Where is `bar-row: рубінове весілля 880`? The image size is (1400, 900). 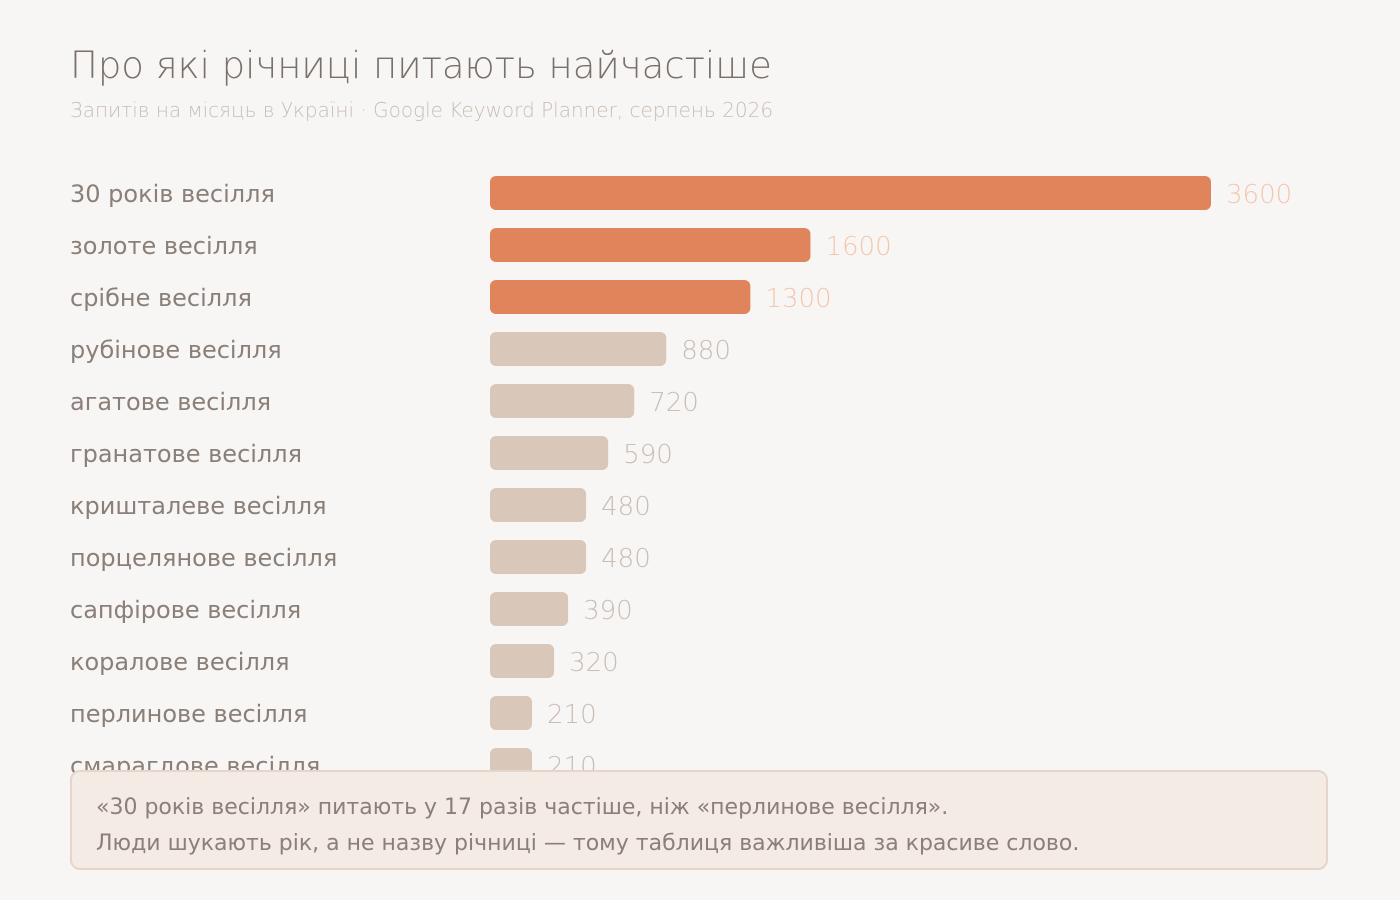 bar-row: рубінове весілля 880 is located at coordinates (400, 349).